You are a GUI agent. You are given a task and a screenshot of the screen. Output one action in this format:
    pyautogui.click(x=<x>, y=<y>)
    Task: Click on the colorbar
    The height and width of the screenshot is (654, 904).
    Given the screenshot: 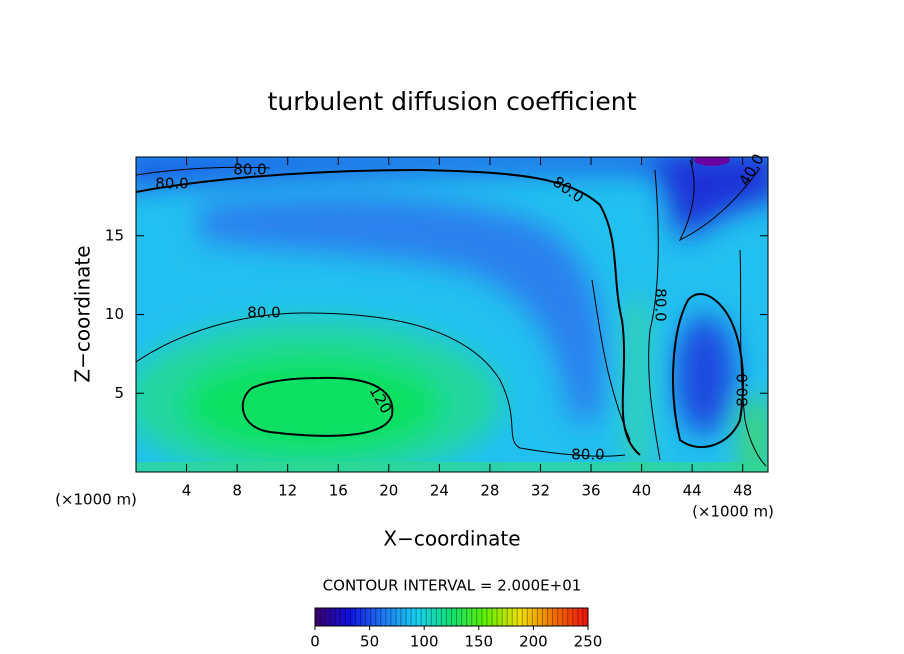 What is the action you would take?
    pyautogui.click(x=451, y=617)
    